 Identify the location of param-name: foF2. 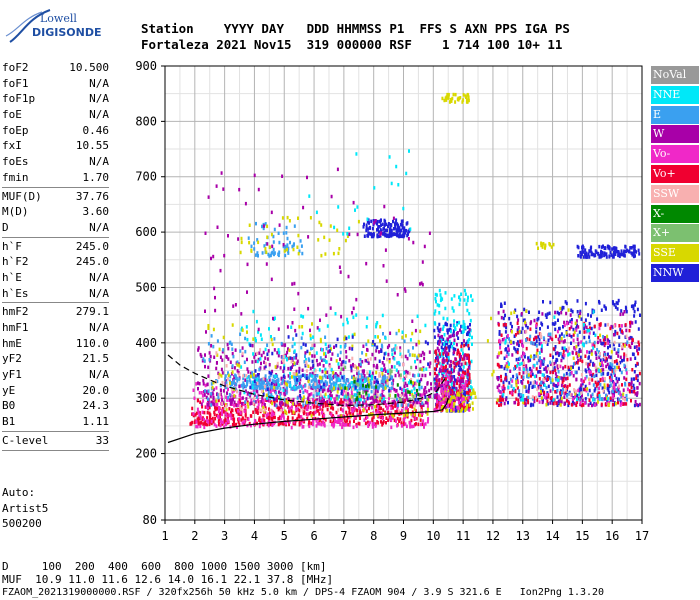
(15, 67).